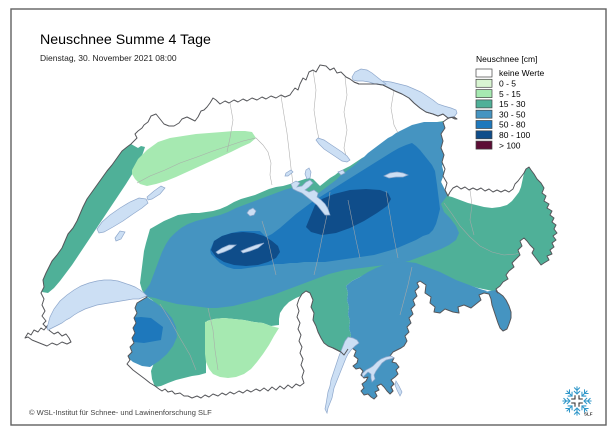 The height and width of the screenshot is (435, 616). I want to click on svg-text: 0 - 5, so click(507, 84).